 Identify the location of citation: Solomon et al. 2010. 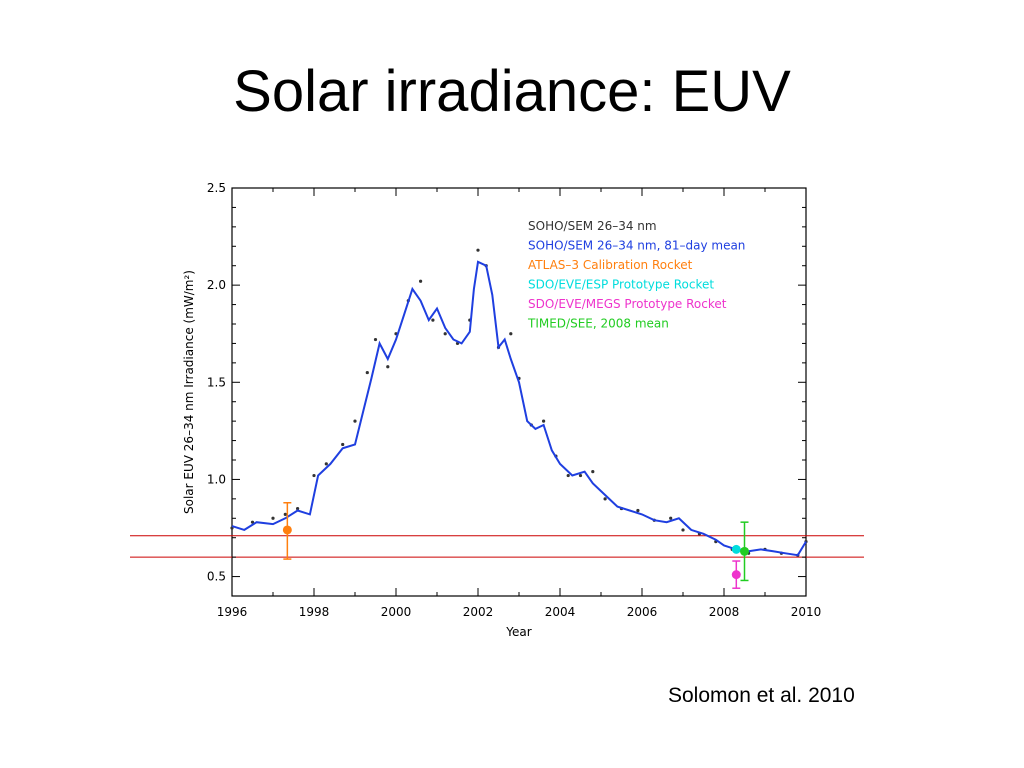
(761, 695).